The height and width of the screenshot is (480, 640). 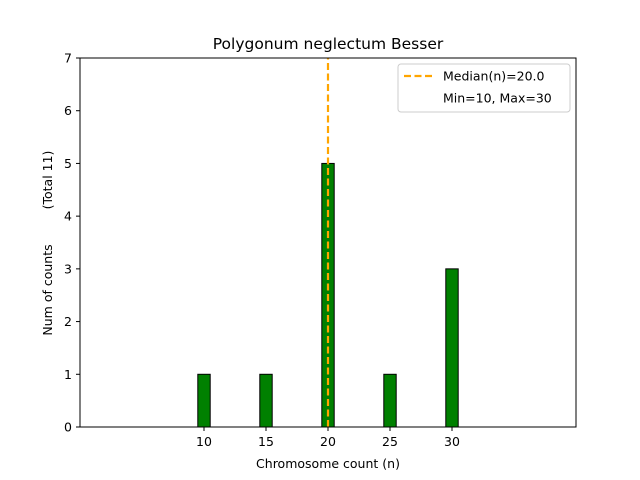 I want to click on x-tick-label-20: 20, so click(x=328, y=441).